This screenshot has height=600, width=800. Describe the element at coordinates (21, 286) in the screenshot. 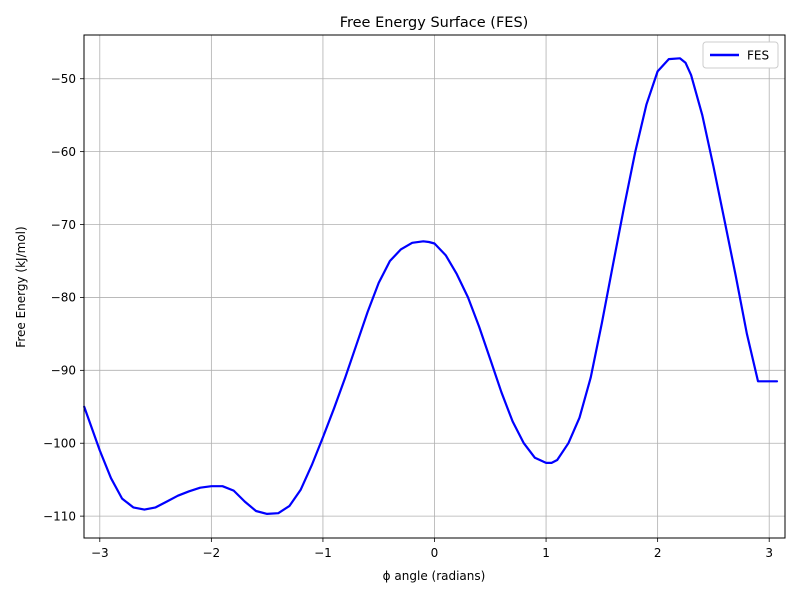

I see `y-axis-label: Free Energy (kJ/mol)` at that location.